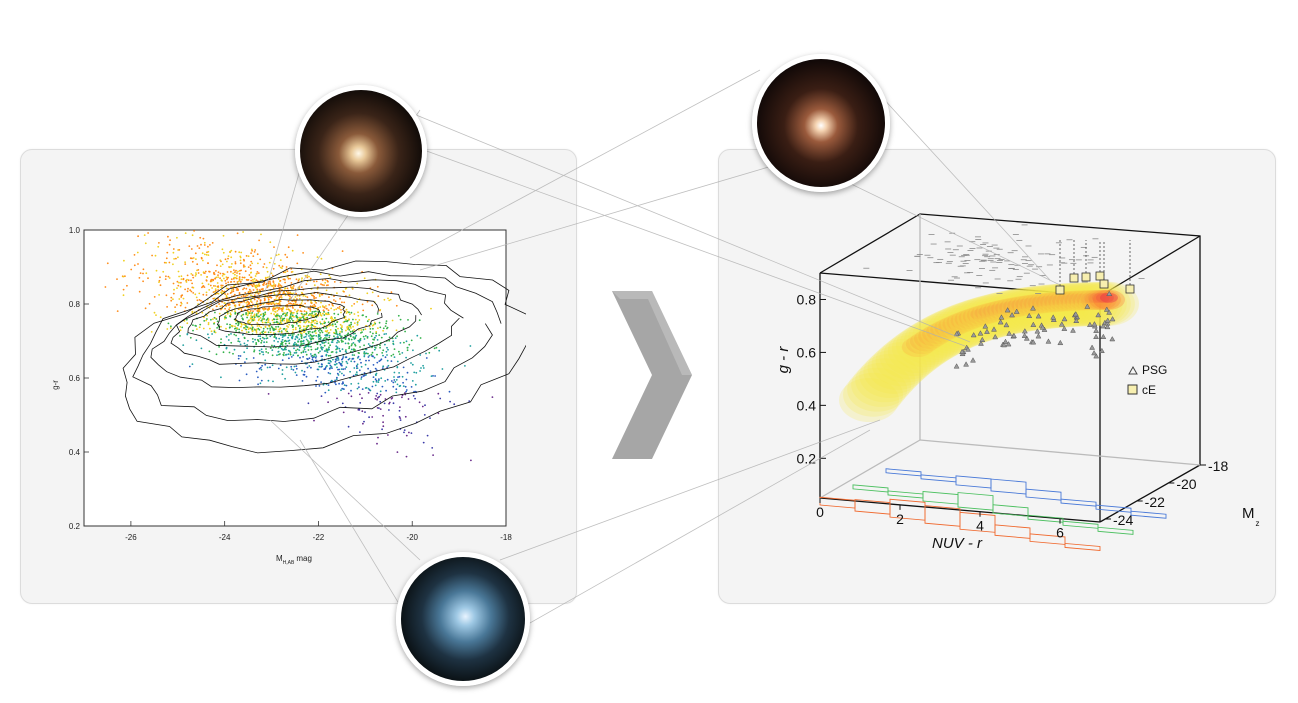 The height and width of the screenshot is (703, 1298). What do you see at coordinates (463, 619) in the screenshot?
I see `galaxy-thumbnail-spiral` at bounding box center [463, 619].